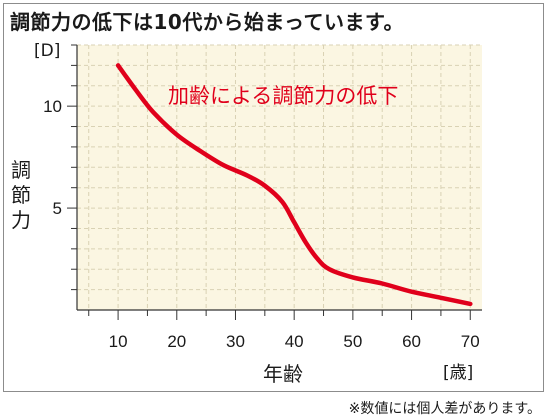 The height and width of the screenshot is (419, 549). Describe the element at coordinates (294, 341) in the screenshot. I see `x-tick-label: 40` at that location.